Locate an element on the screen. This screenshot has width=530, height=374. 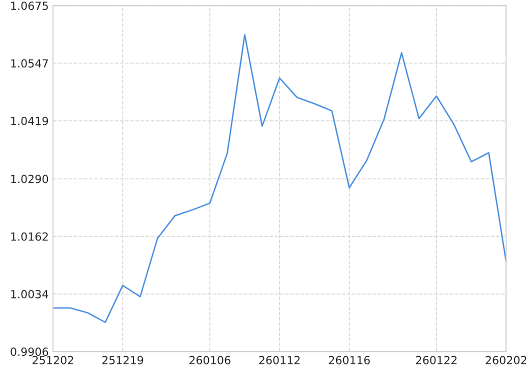
y-tick-label: 1.0290 is located at coordinates (29, 179).